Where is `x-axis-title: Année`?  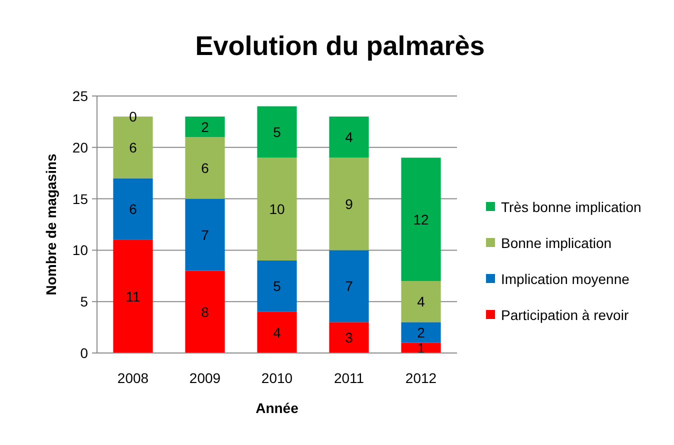
x-axis-title: Année is located at coordinates (277, 408).